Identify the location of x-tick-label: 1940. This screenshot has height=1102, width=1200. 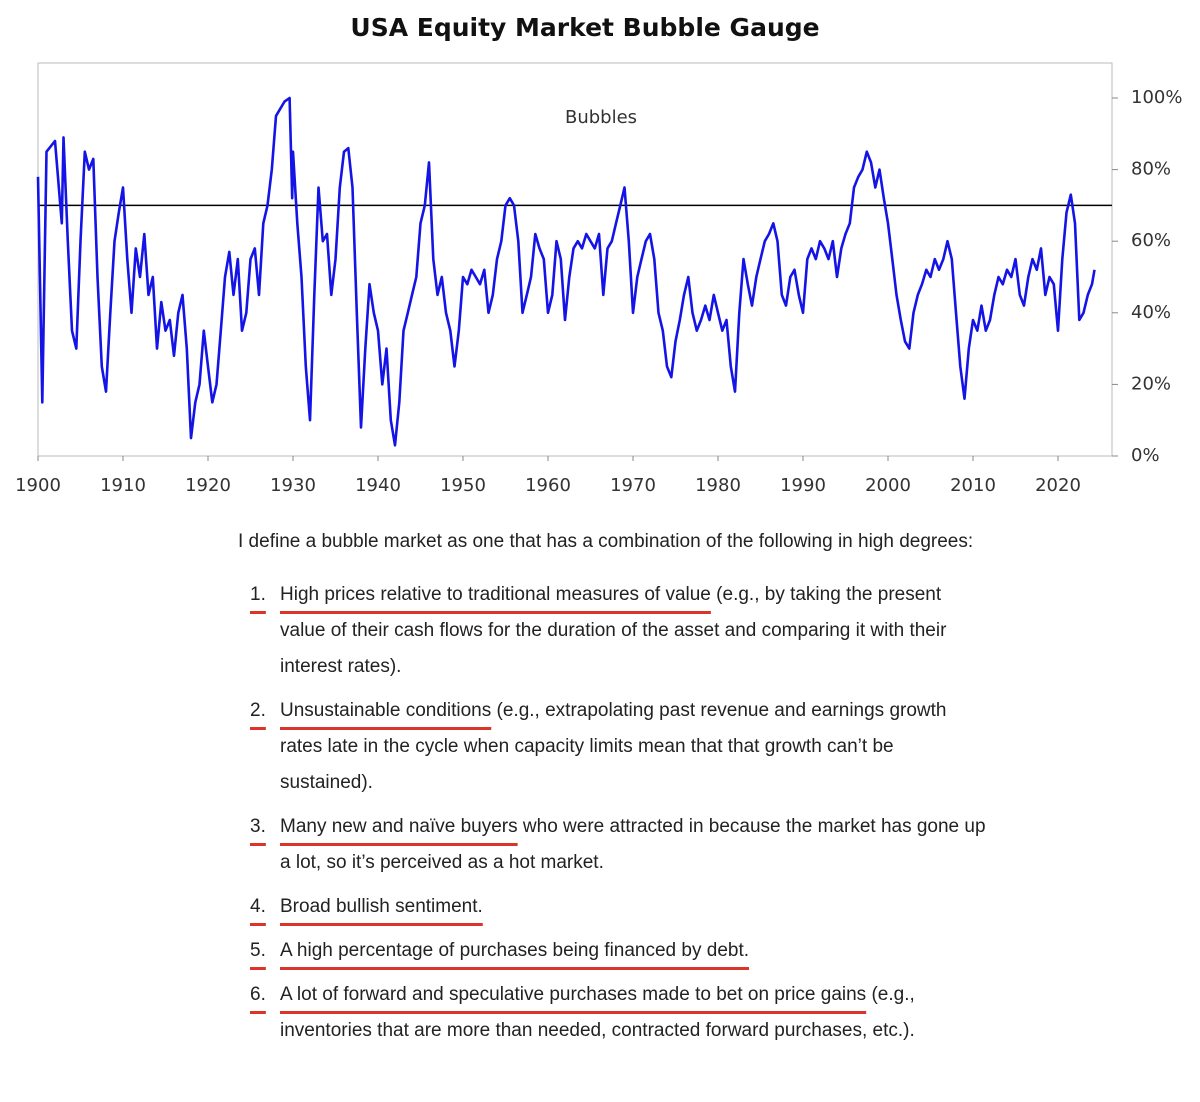
(378, 485).